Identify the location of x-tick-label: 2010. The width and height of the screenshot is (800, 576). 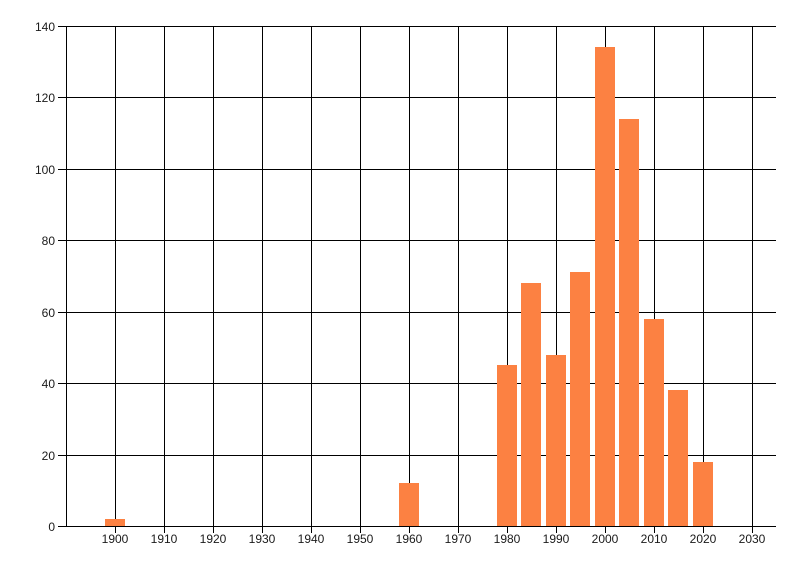
(654, 539).